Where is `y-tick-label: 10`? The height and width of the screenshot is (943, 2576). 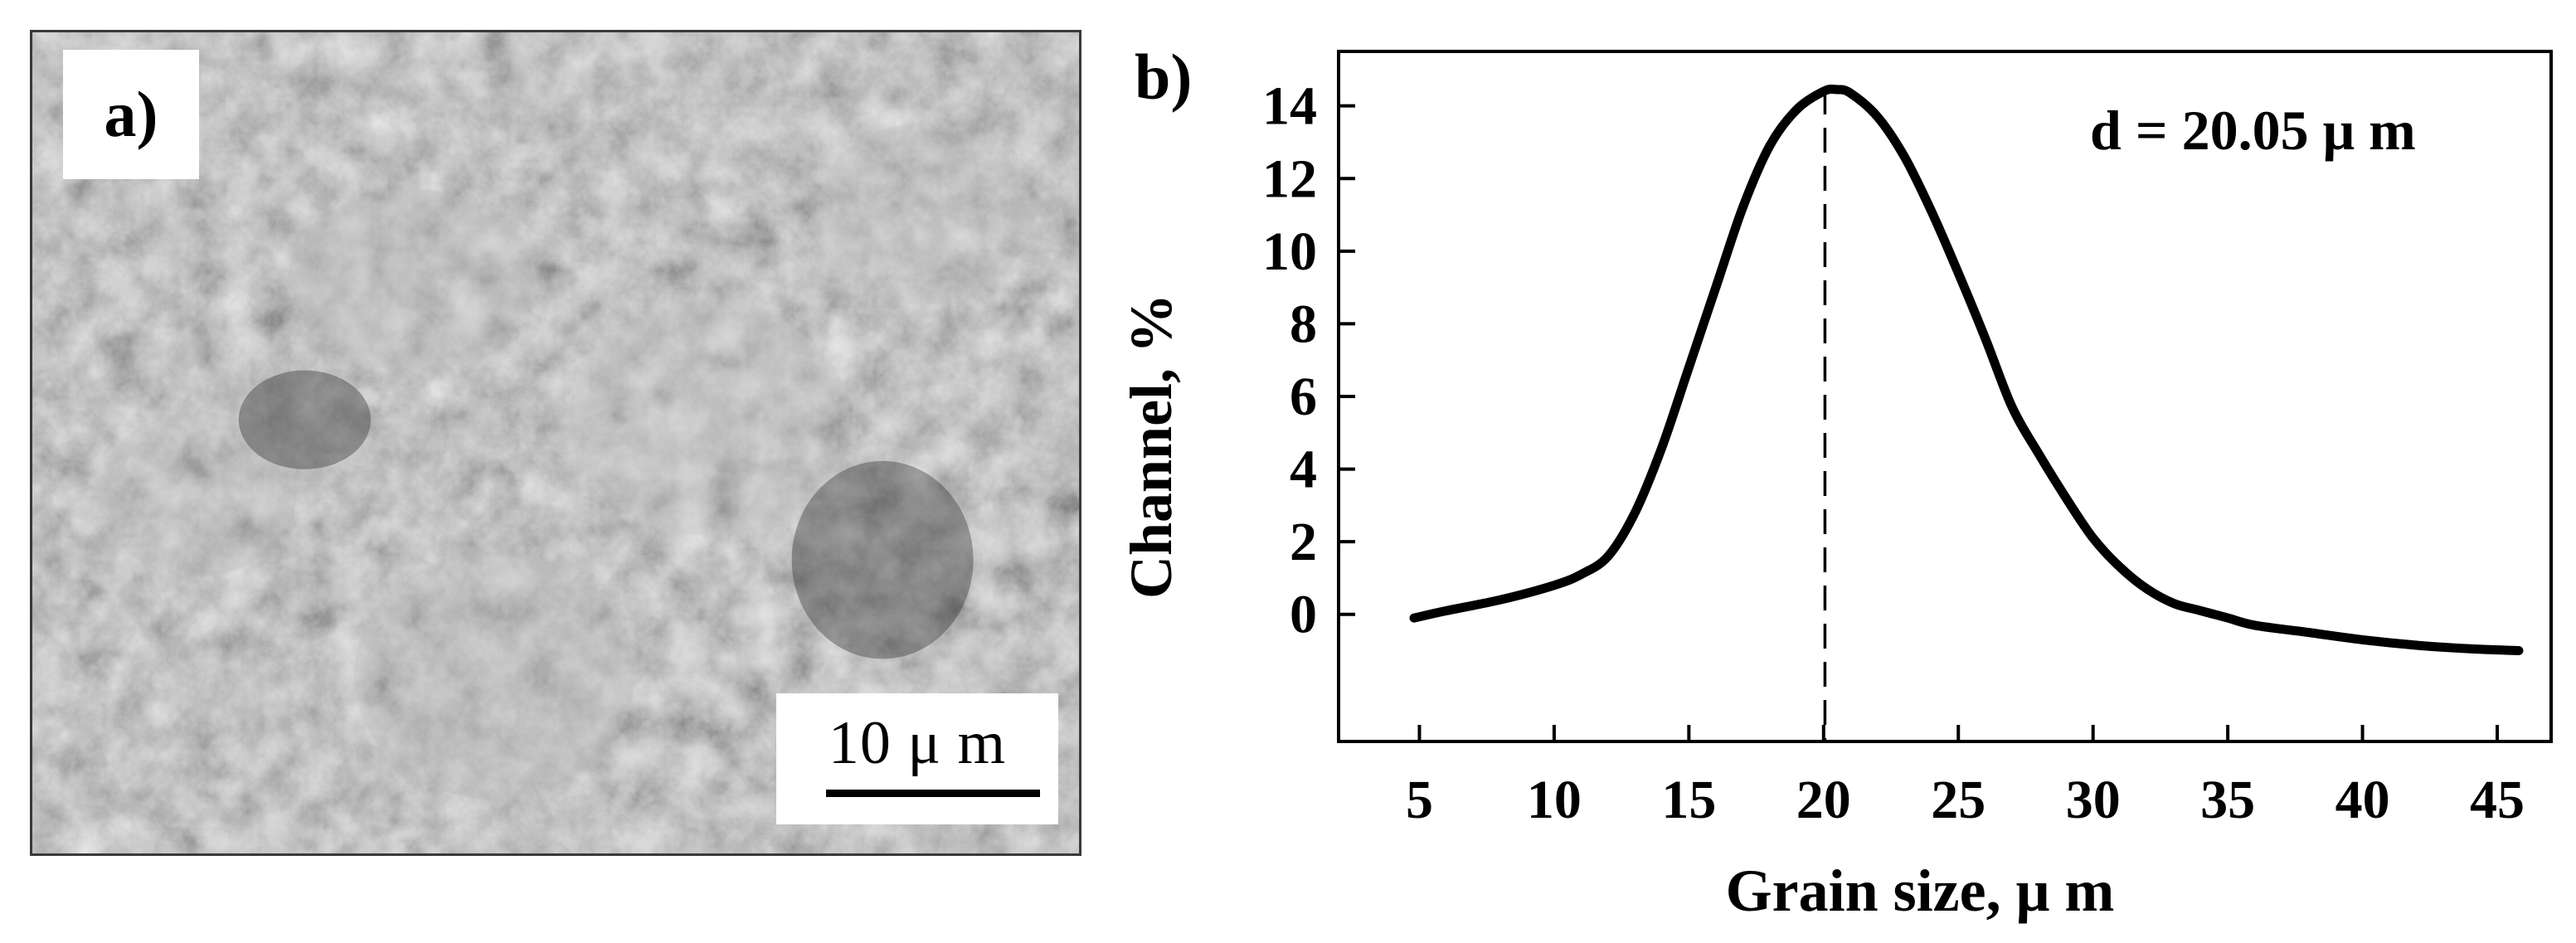 y-tick-label: 10 is located at coordinates (1289, 252).